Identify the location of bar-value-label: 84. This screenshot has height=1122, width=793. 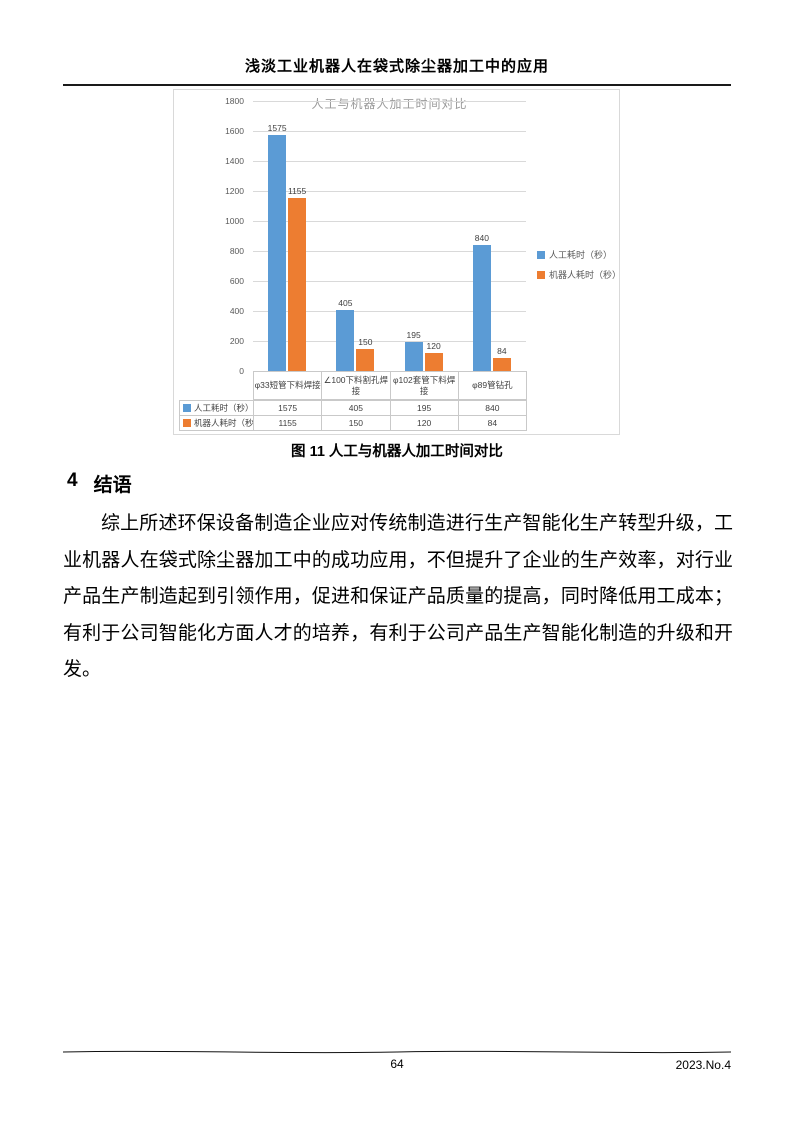
(502, 351).